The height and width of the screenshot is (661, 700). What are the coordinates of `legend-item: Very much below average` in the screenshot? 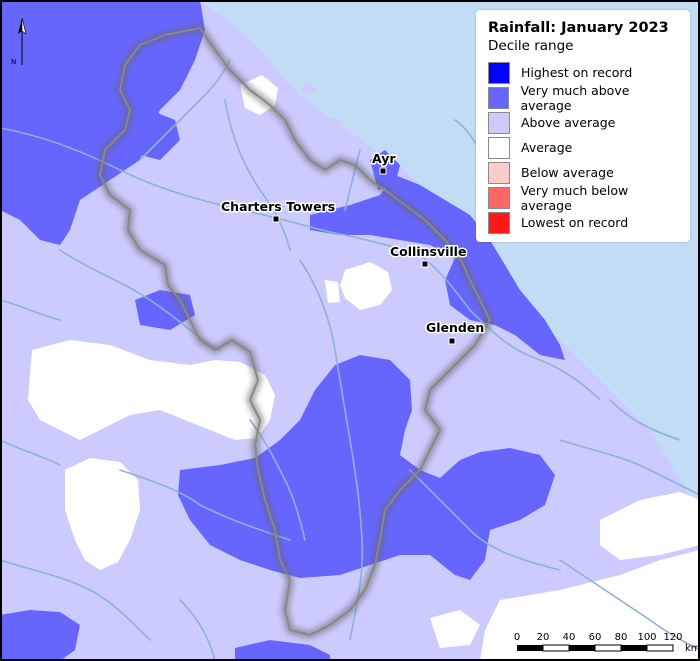 It's located at (584, 197).